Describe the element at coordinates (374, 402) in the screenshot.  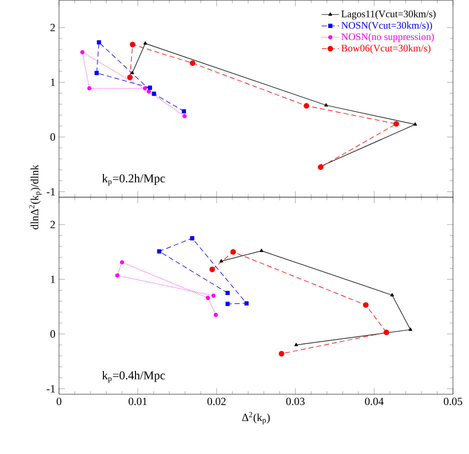
I see `x-tick-label: 0.04` at that location.